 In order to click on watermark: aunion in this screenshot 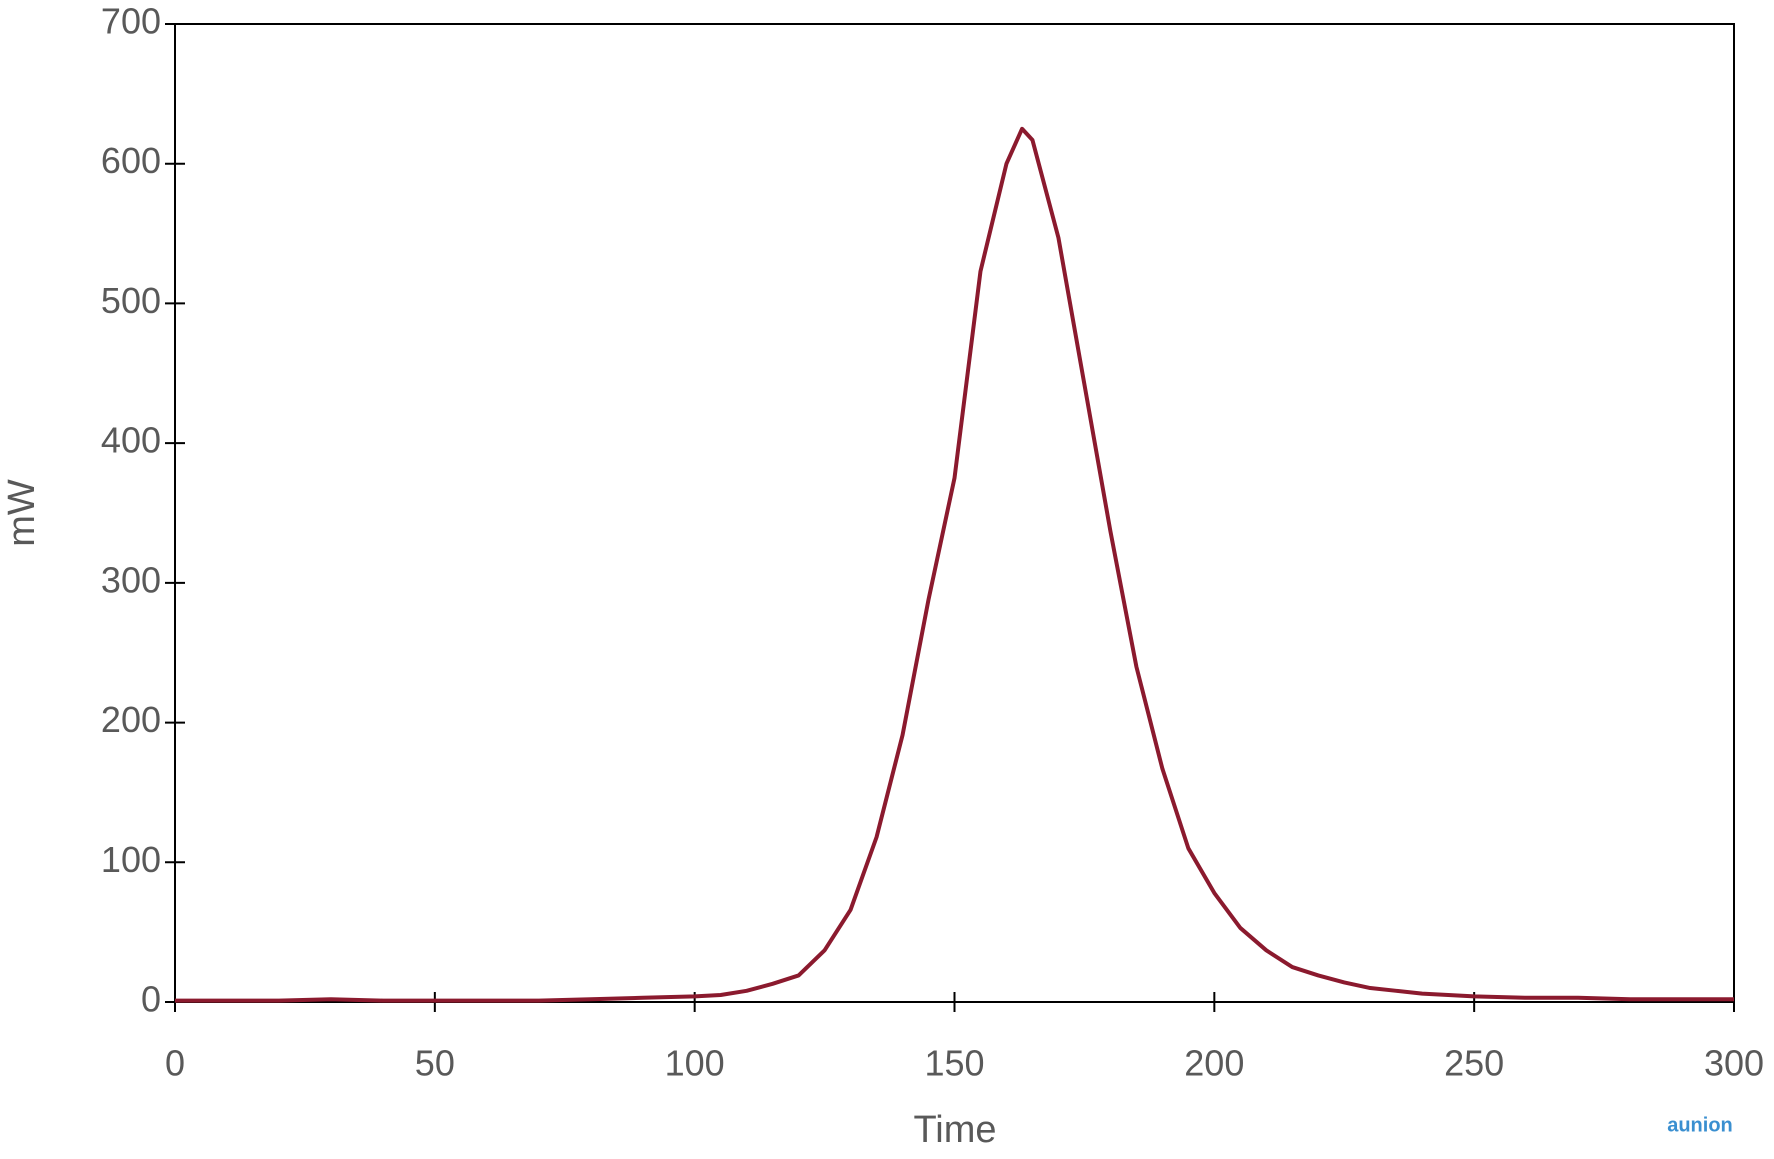, I will do `click(1700, 1125)`.